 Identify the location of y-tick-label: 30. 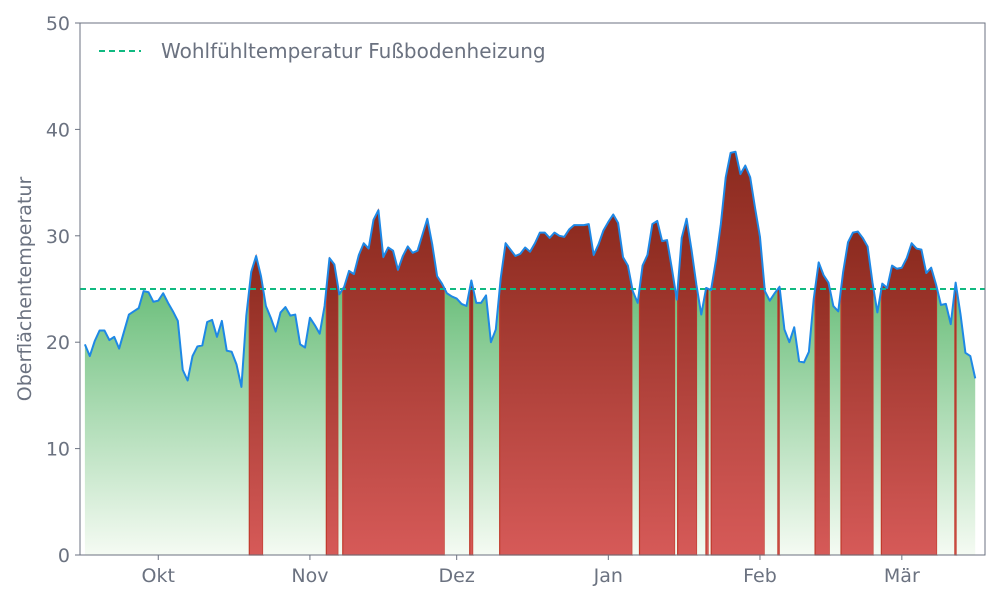
(58, 237).